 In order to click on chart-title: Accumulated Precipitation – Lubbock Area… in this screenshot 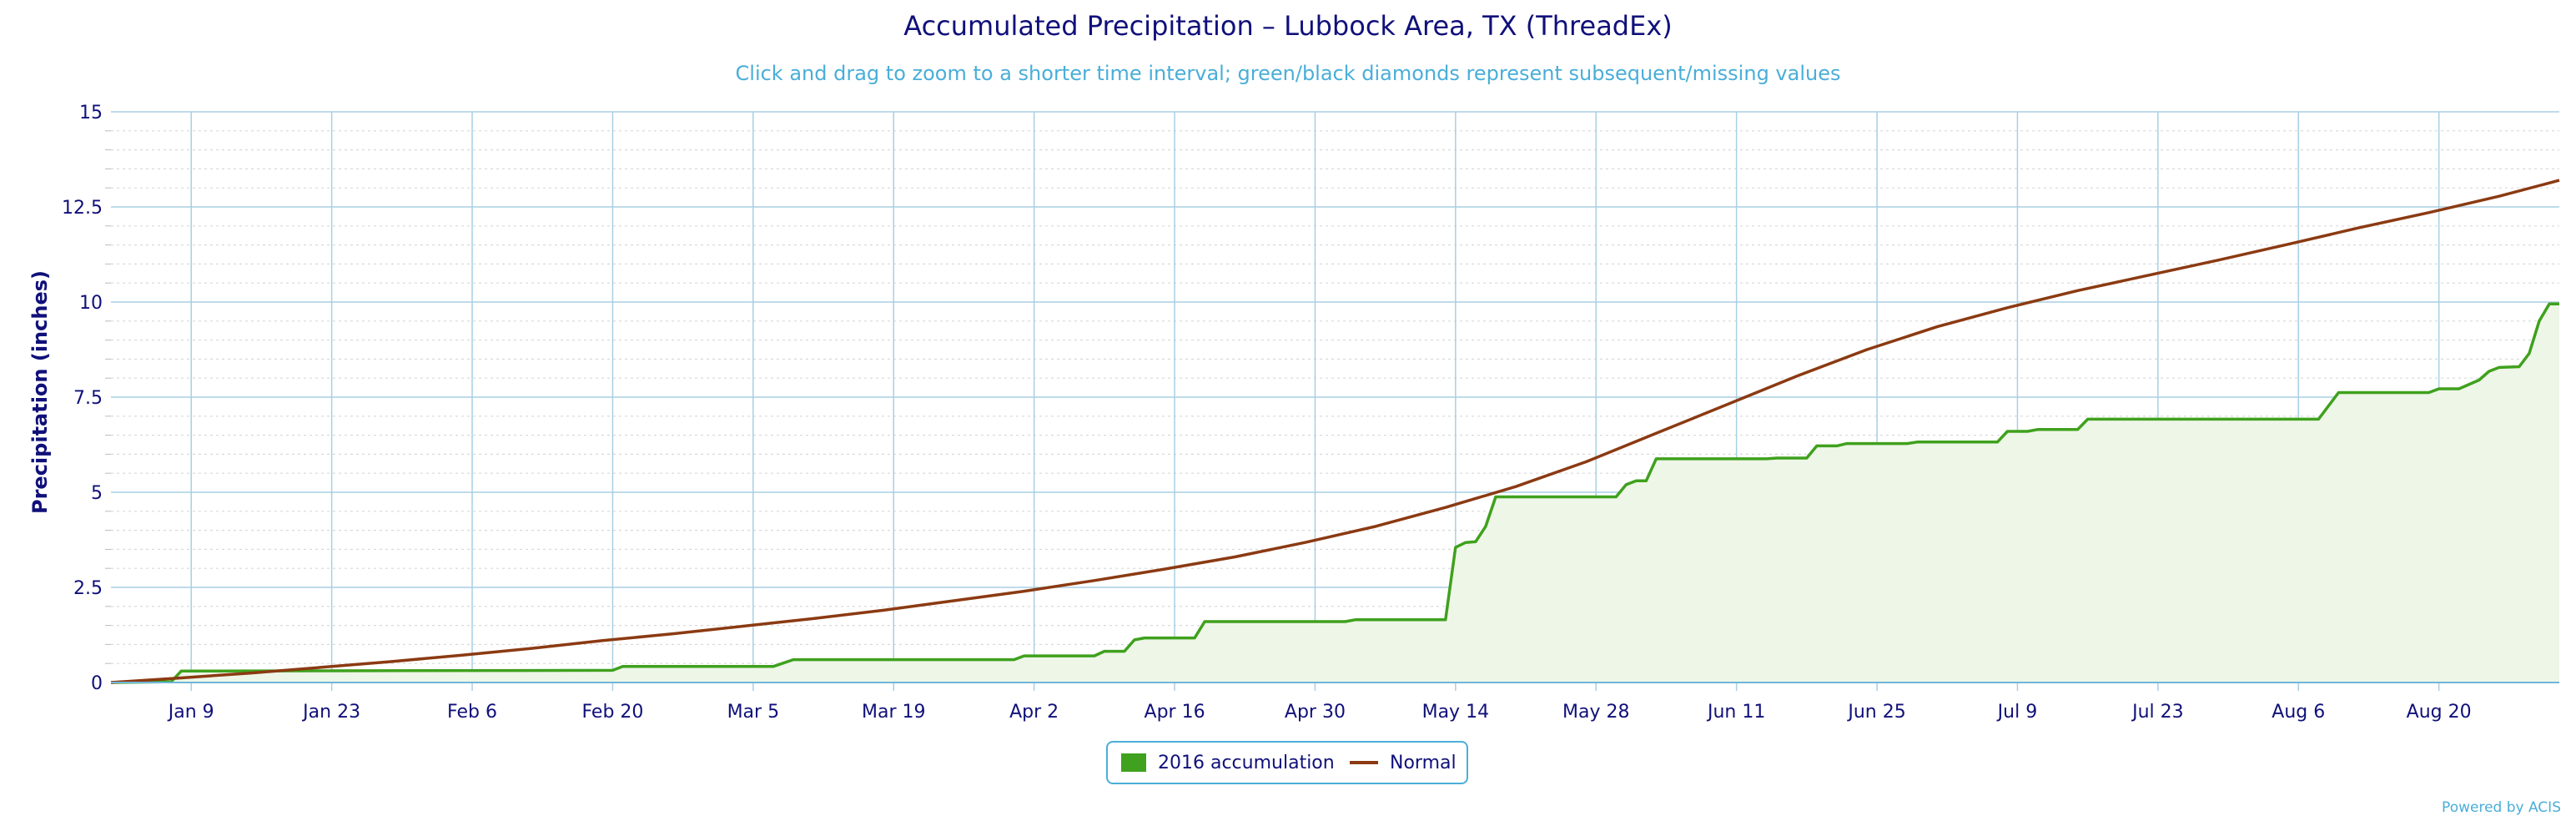, I will do `click(1288, 26)`.